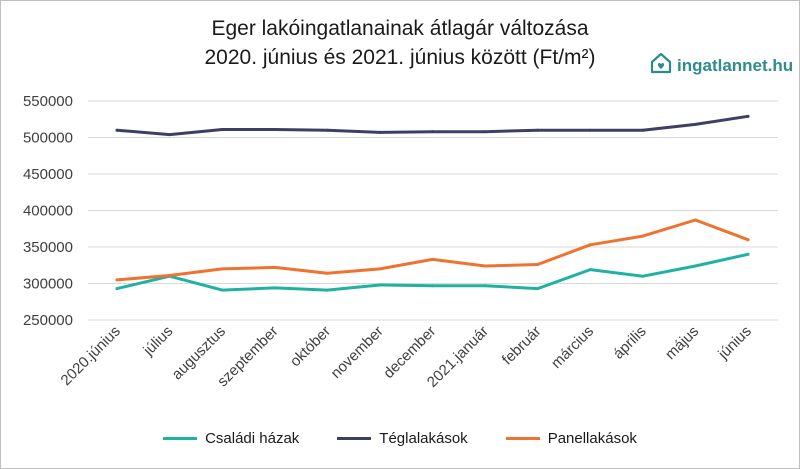  I want to click on legend: Családi házak Téglalakások Panellakások, so click(400, 438).